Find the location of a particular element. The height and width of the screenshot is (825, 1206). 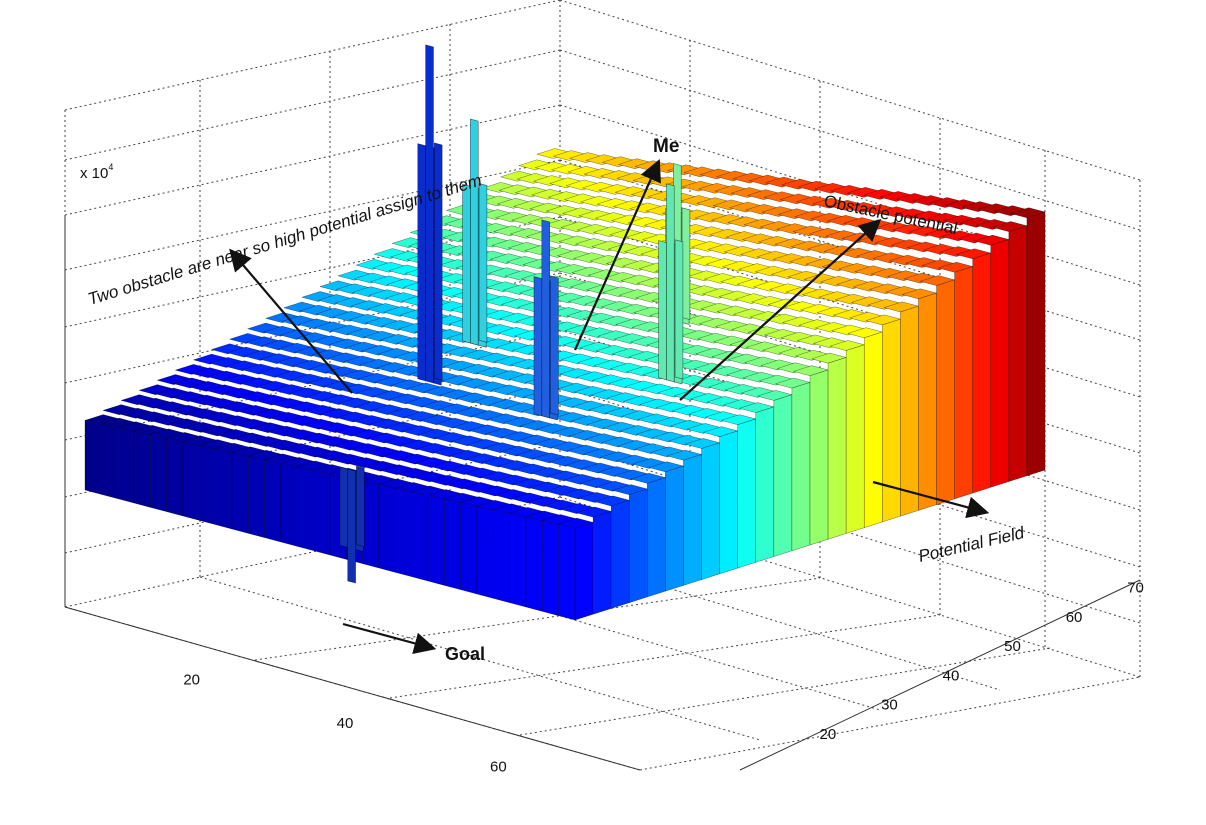

y-tick-label: 70 is located at coordinates (1135, 588).